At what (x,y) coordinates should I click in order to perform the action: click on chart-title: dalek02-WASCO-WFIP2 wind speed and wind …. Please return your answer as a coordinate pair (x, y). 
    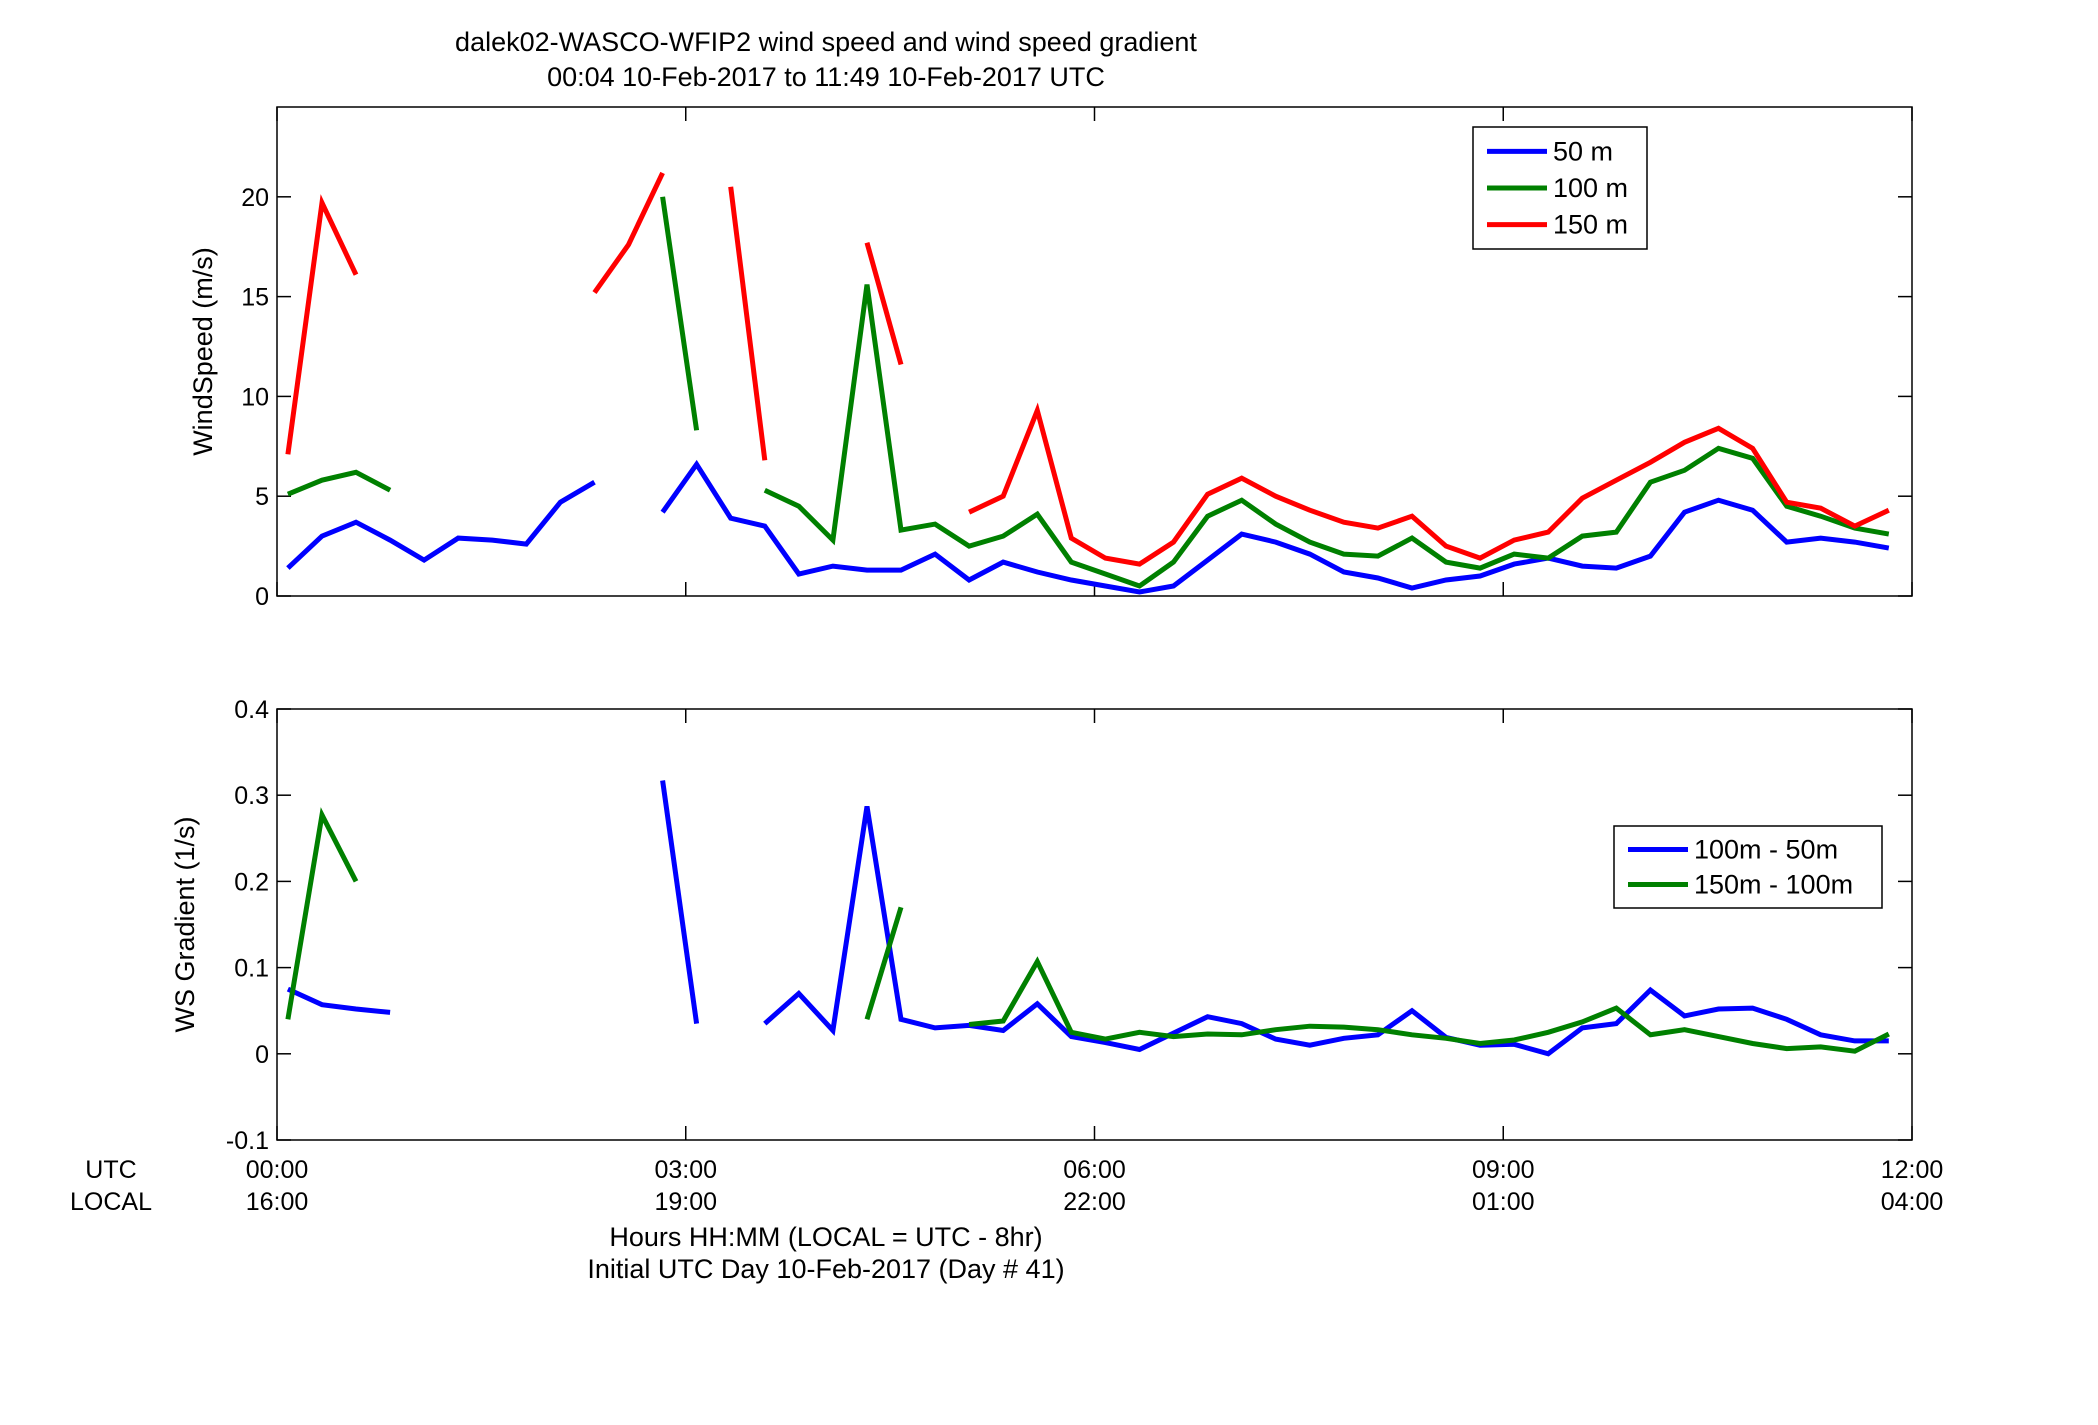
    Looking at the image, I should click on (826, 42).